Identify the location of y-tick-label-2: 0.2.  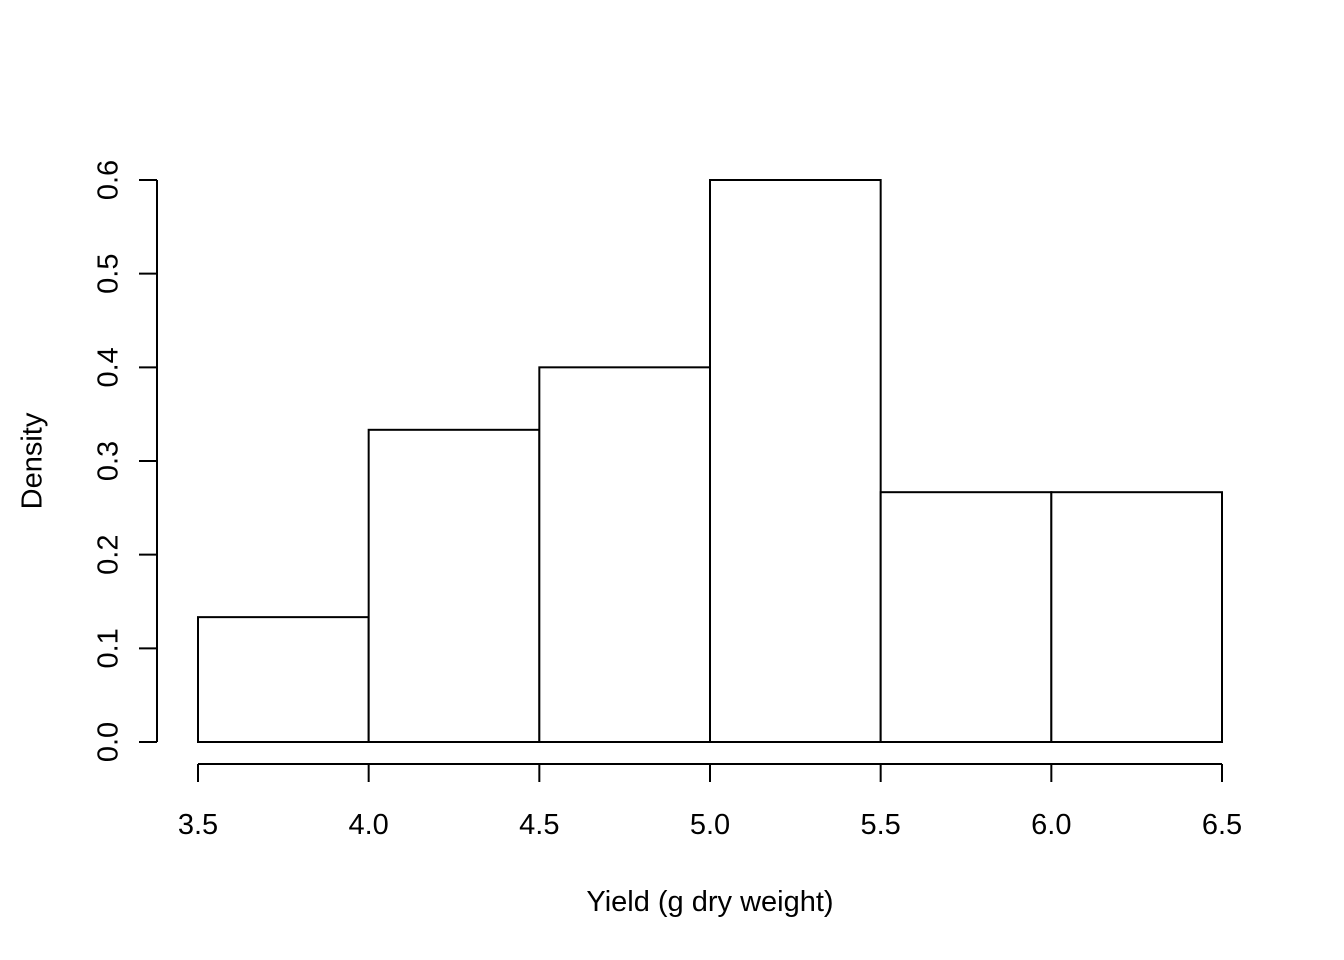
(109, 555).